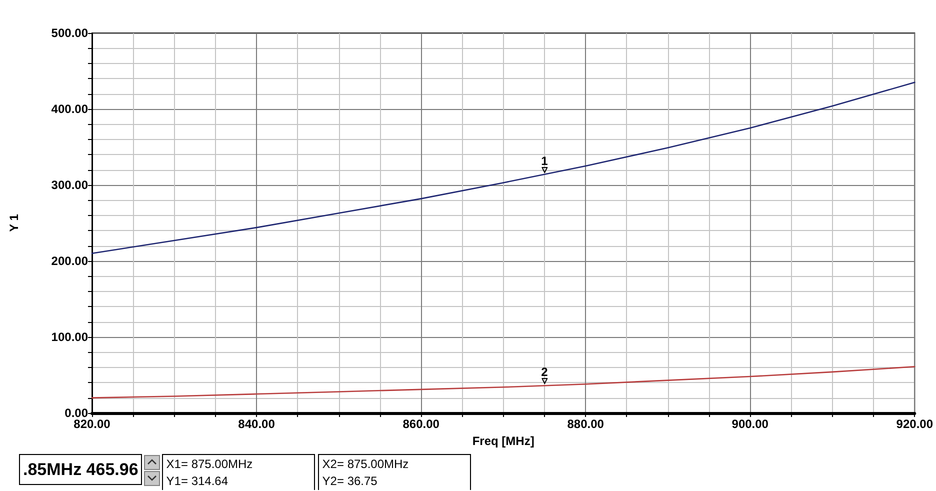  Describe the element at coordinates (257, 424) in the screenshot. I see `x-tick-label: 840.00` at that location.